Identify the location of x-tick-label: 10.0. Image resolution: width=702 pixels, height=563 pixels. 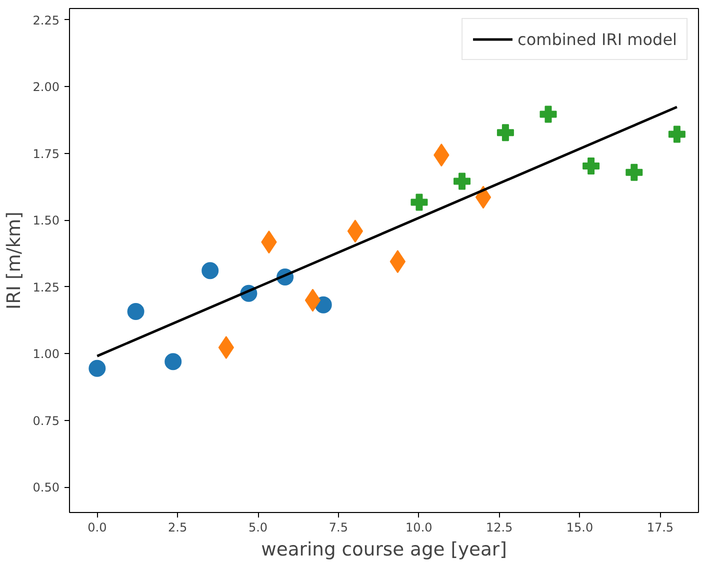
(419, 527).